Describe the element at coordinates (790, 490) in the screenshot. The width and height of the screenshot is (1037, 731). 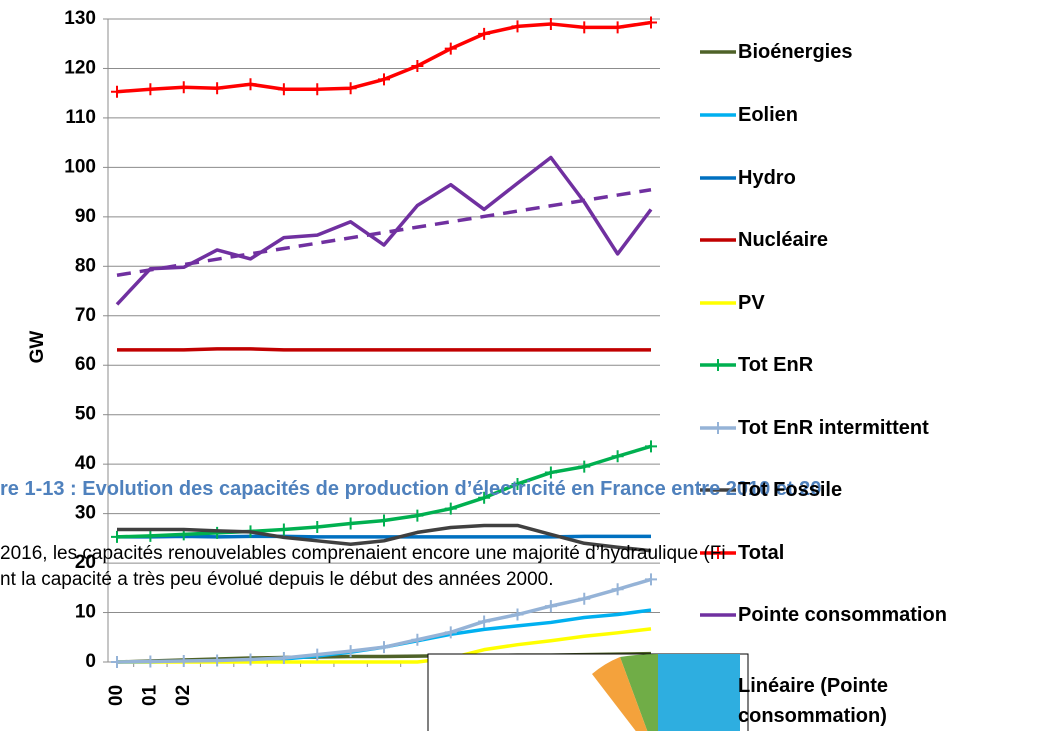
I see `legend-label: Tot Fossile` at that location.